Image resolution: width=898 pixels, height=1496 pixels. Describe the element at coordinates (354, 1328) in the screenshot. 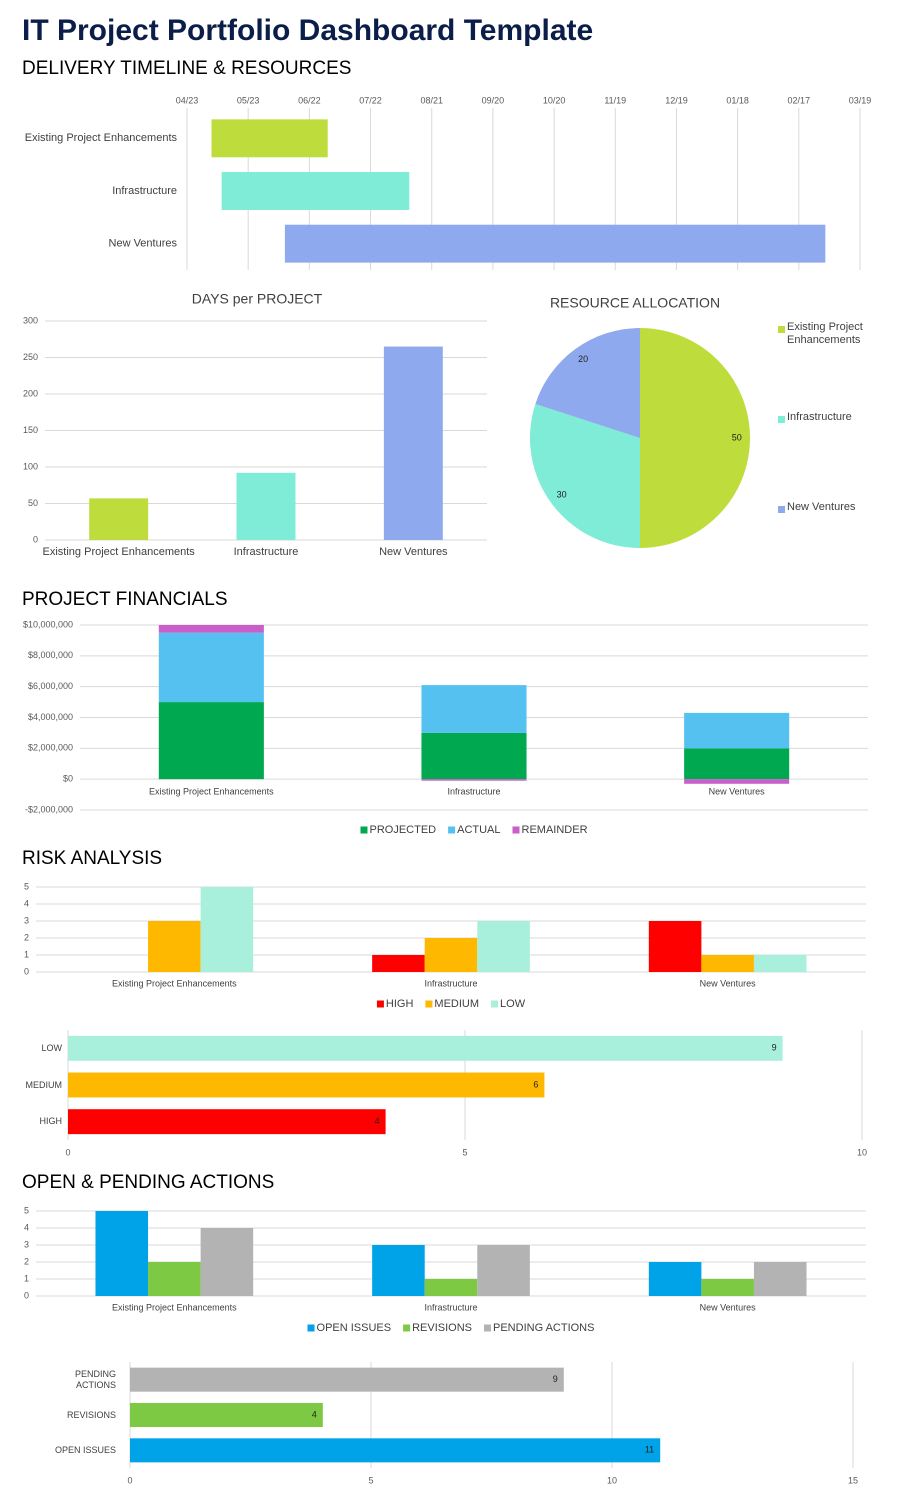

I see `legend-label: OPEN ISSUES` at that location.